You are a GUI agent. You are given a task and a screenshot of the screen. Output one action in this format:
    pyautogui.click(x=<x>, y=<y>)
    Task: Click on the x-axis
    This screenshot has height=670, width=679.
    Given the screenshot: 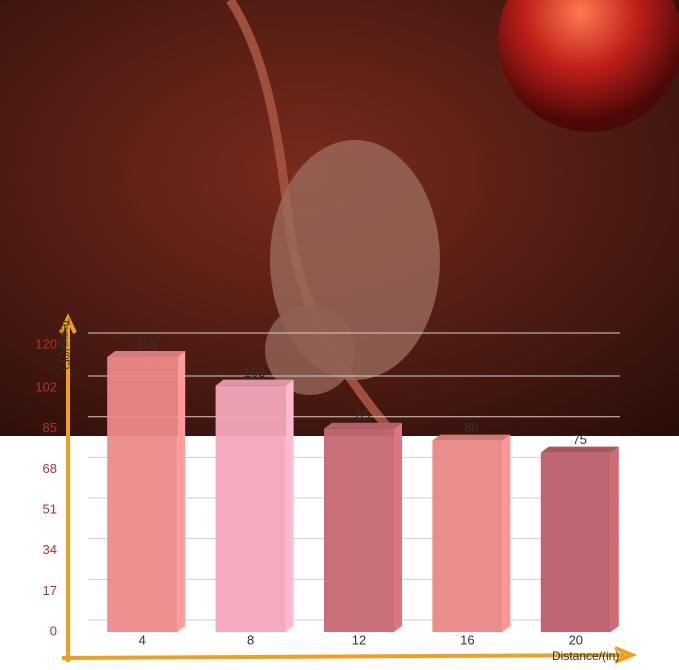 What is the action you would take?
    pyautogui.click(x=349, y=655)
    